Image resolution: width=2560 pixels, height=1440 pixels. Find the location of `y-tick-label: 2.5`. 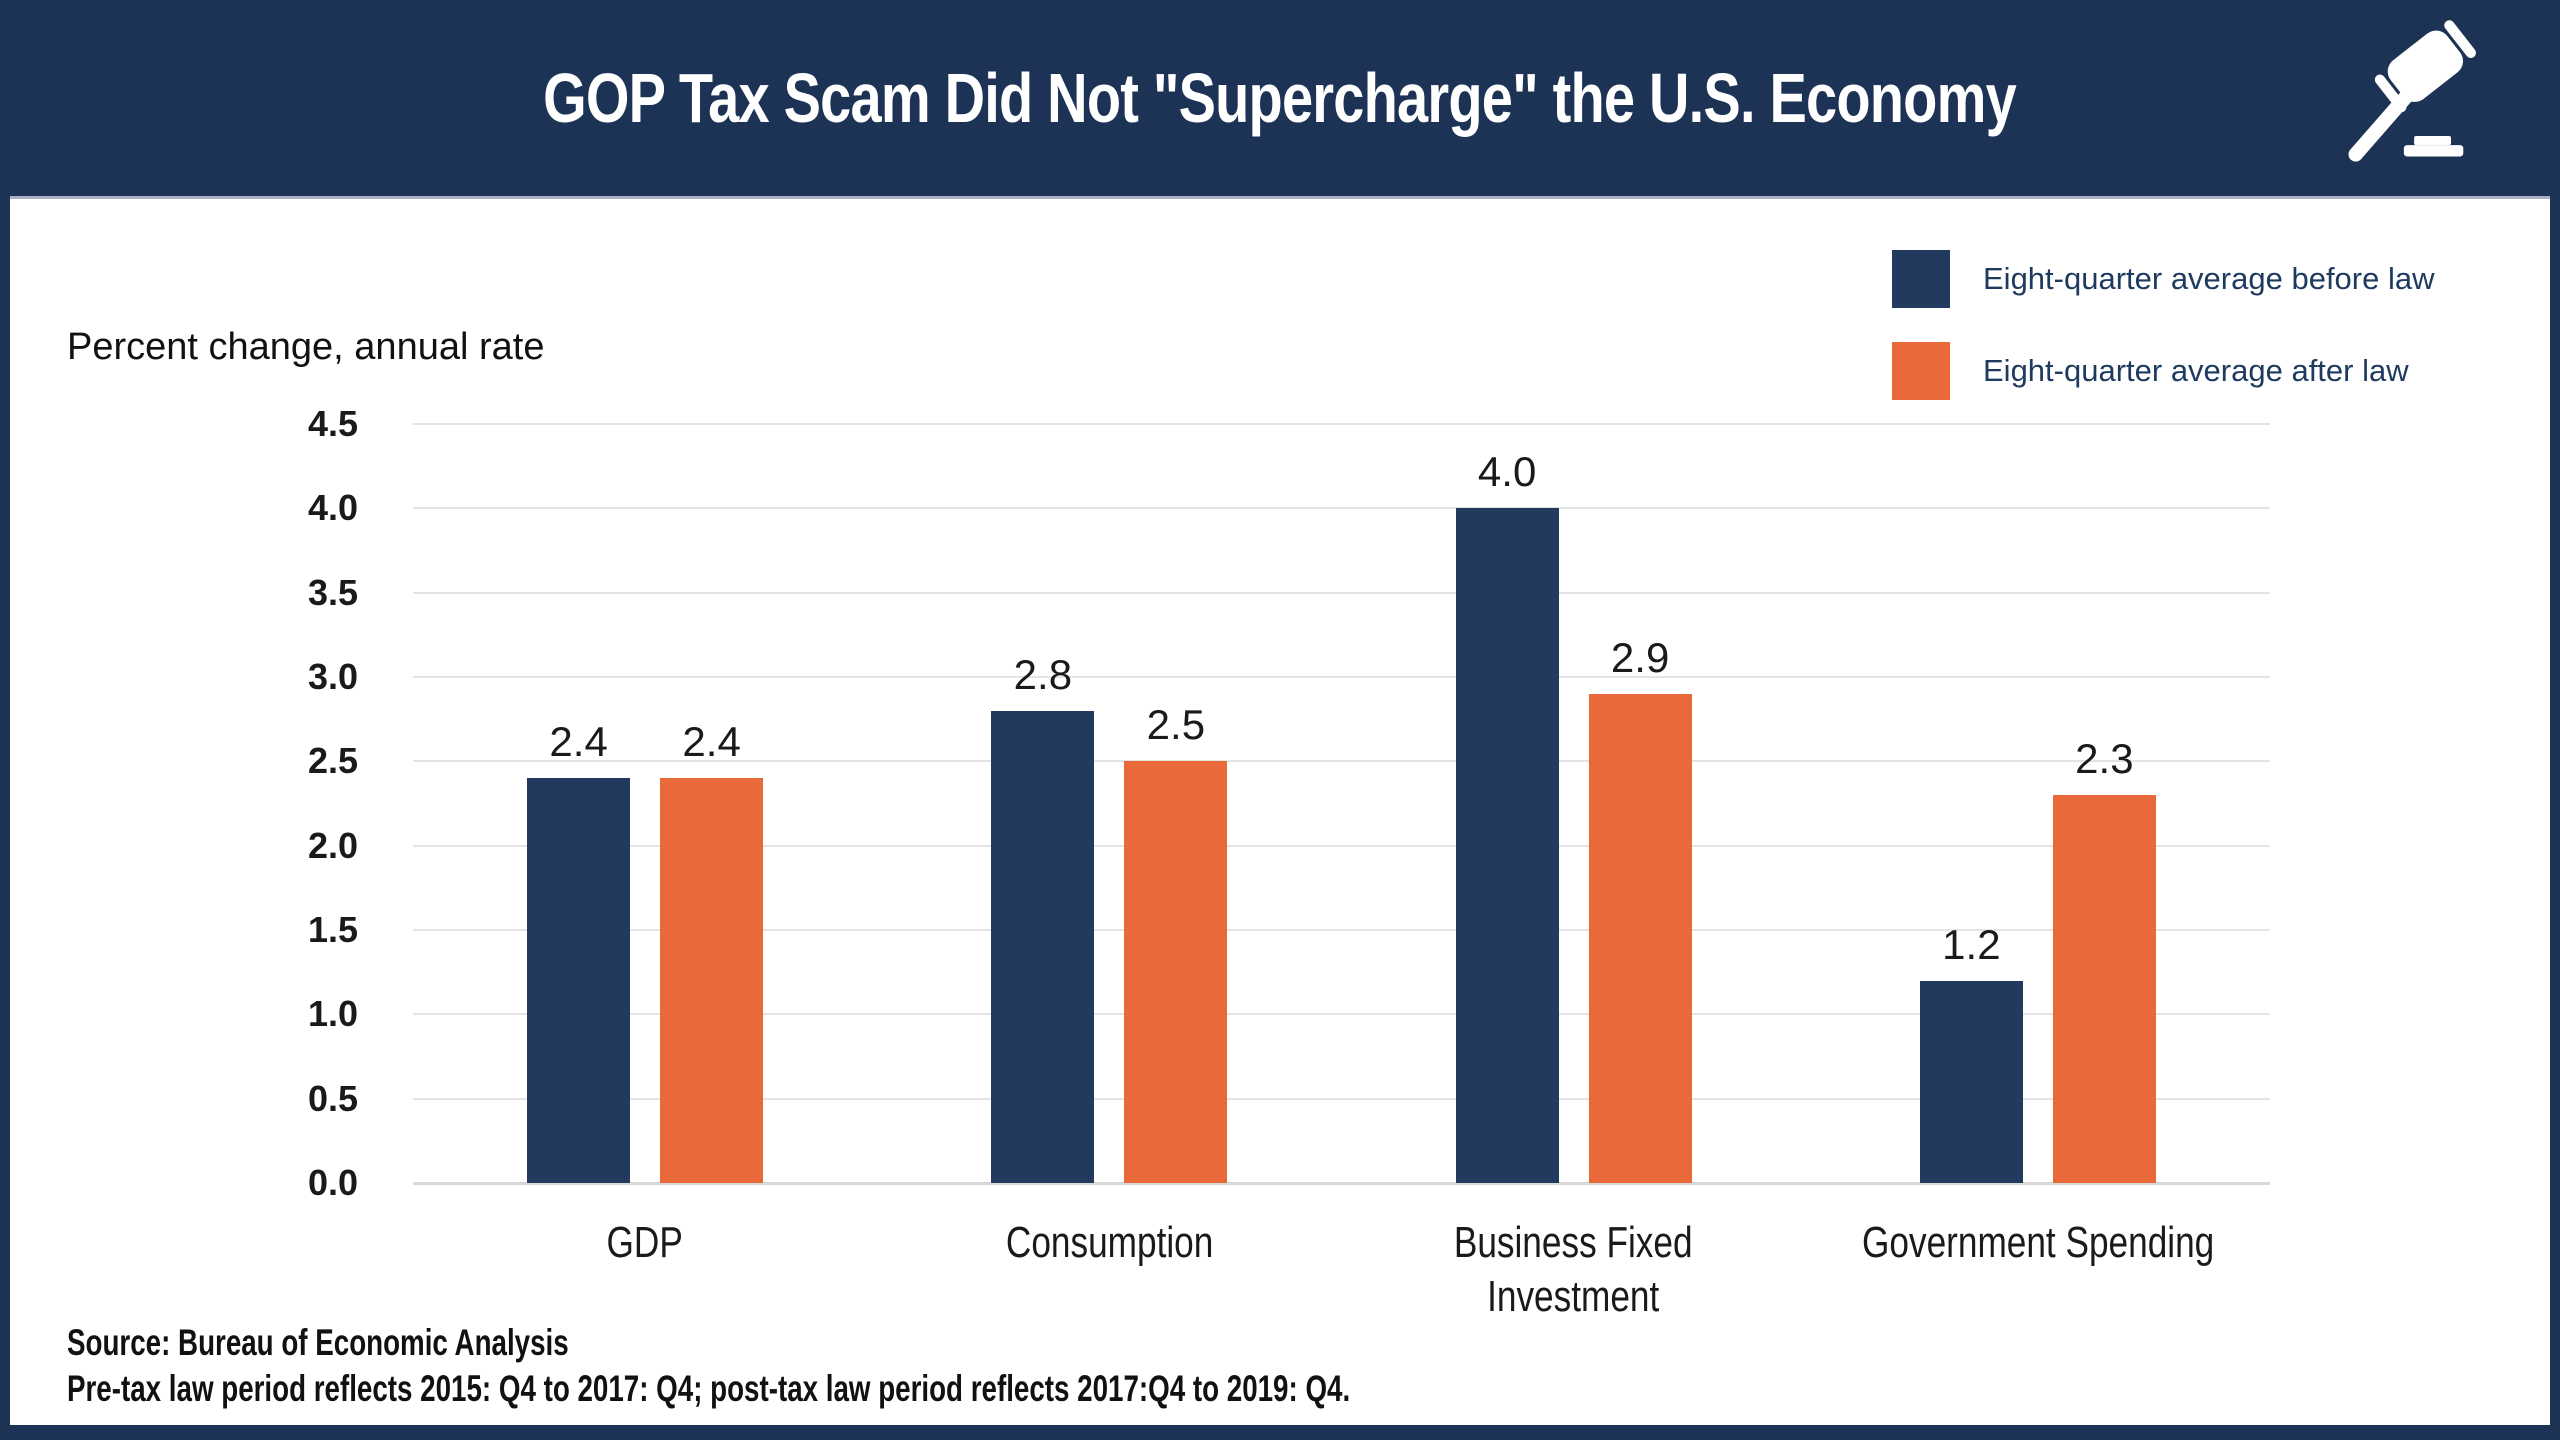

y-tick-label: 2.5 is located at coordinates (332, 761).